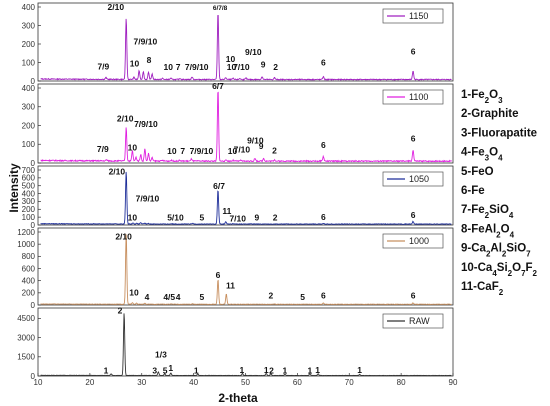 This screenshot has width=550, height=406. I want to click on x-tick-label: 10, so click(38, 382).